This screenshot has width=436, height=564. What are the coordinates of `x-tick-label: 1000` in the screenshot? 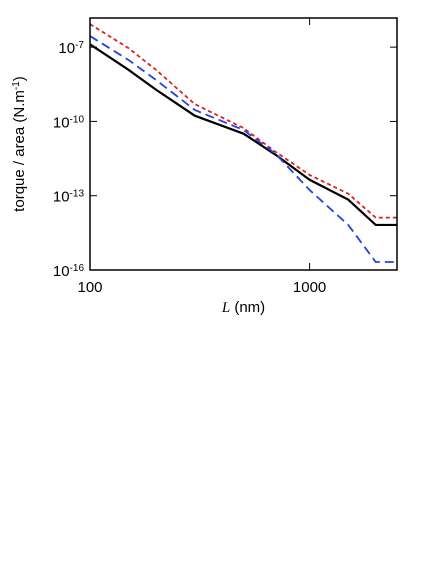 It's located at (309, 287).